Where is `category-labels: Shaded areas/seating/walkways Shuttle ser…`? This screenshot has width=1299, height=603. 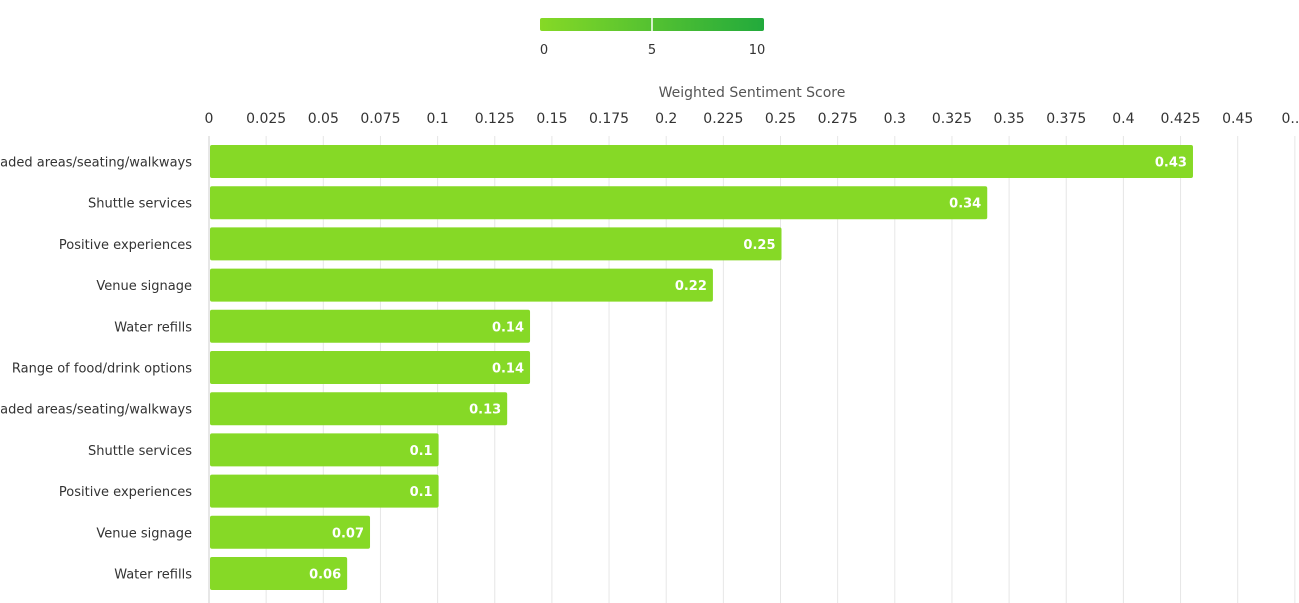
category-labels: Shaded areas/seating/walkways Shuttle ser… is located at coordinates (96, 369).